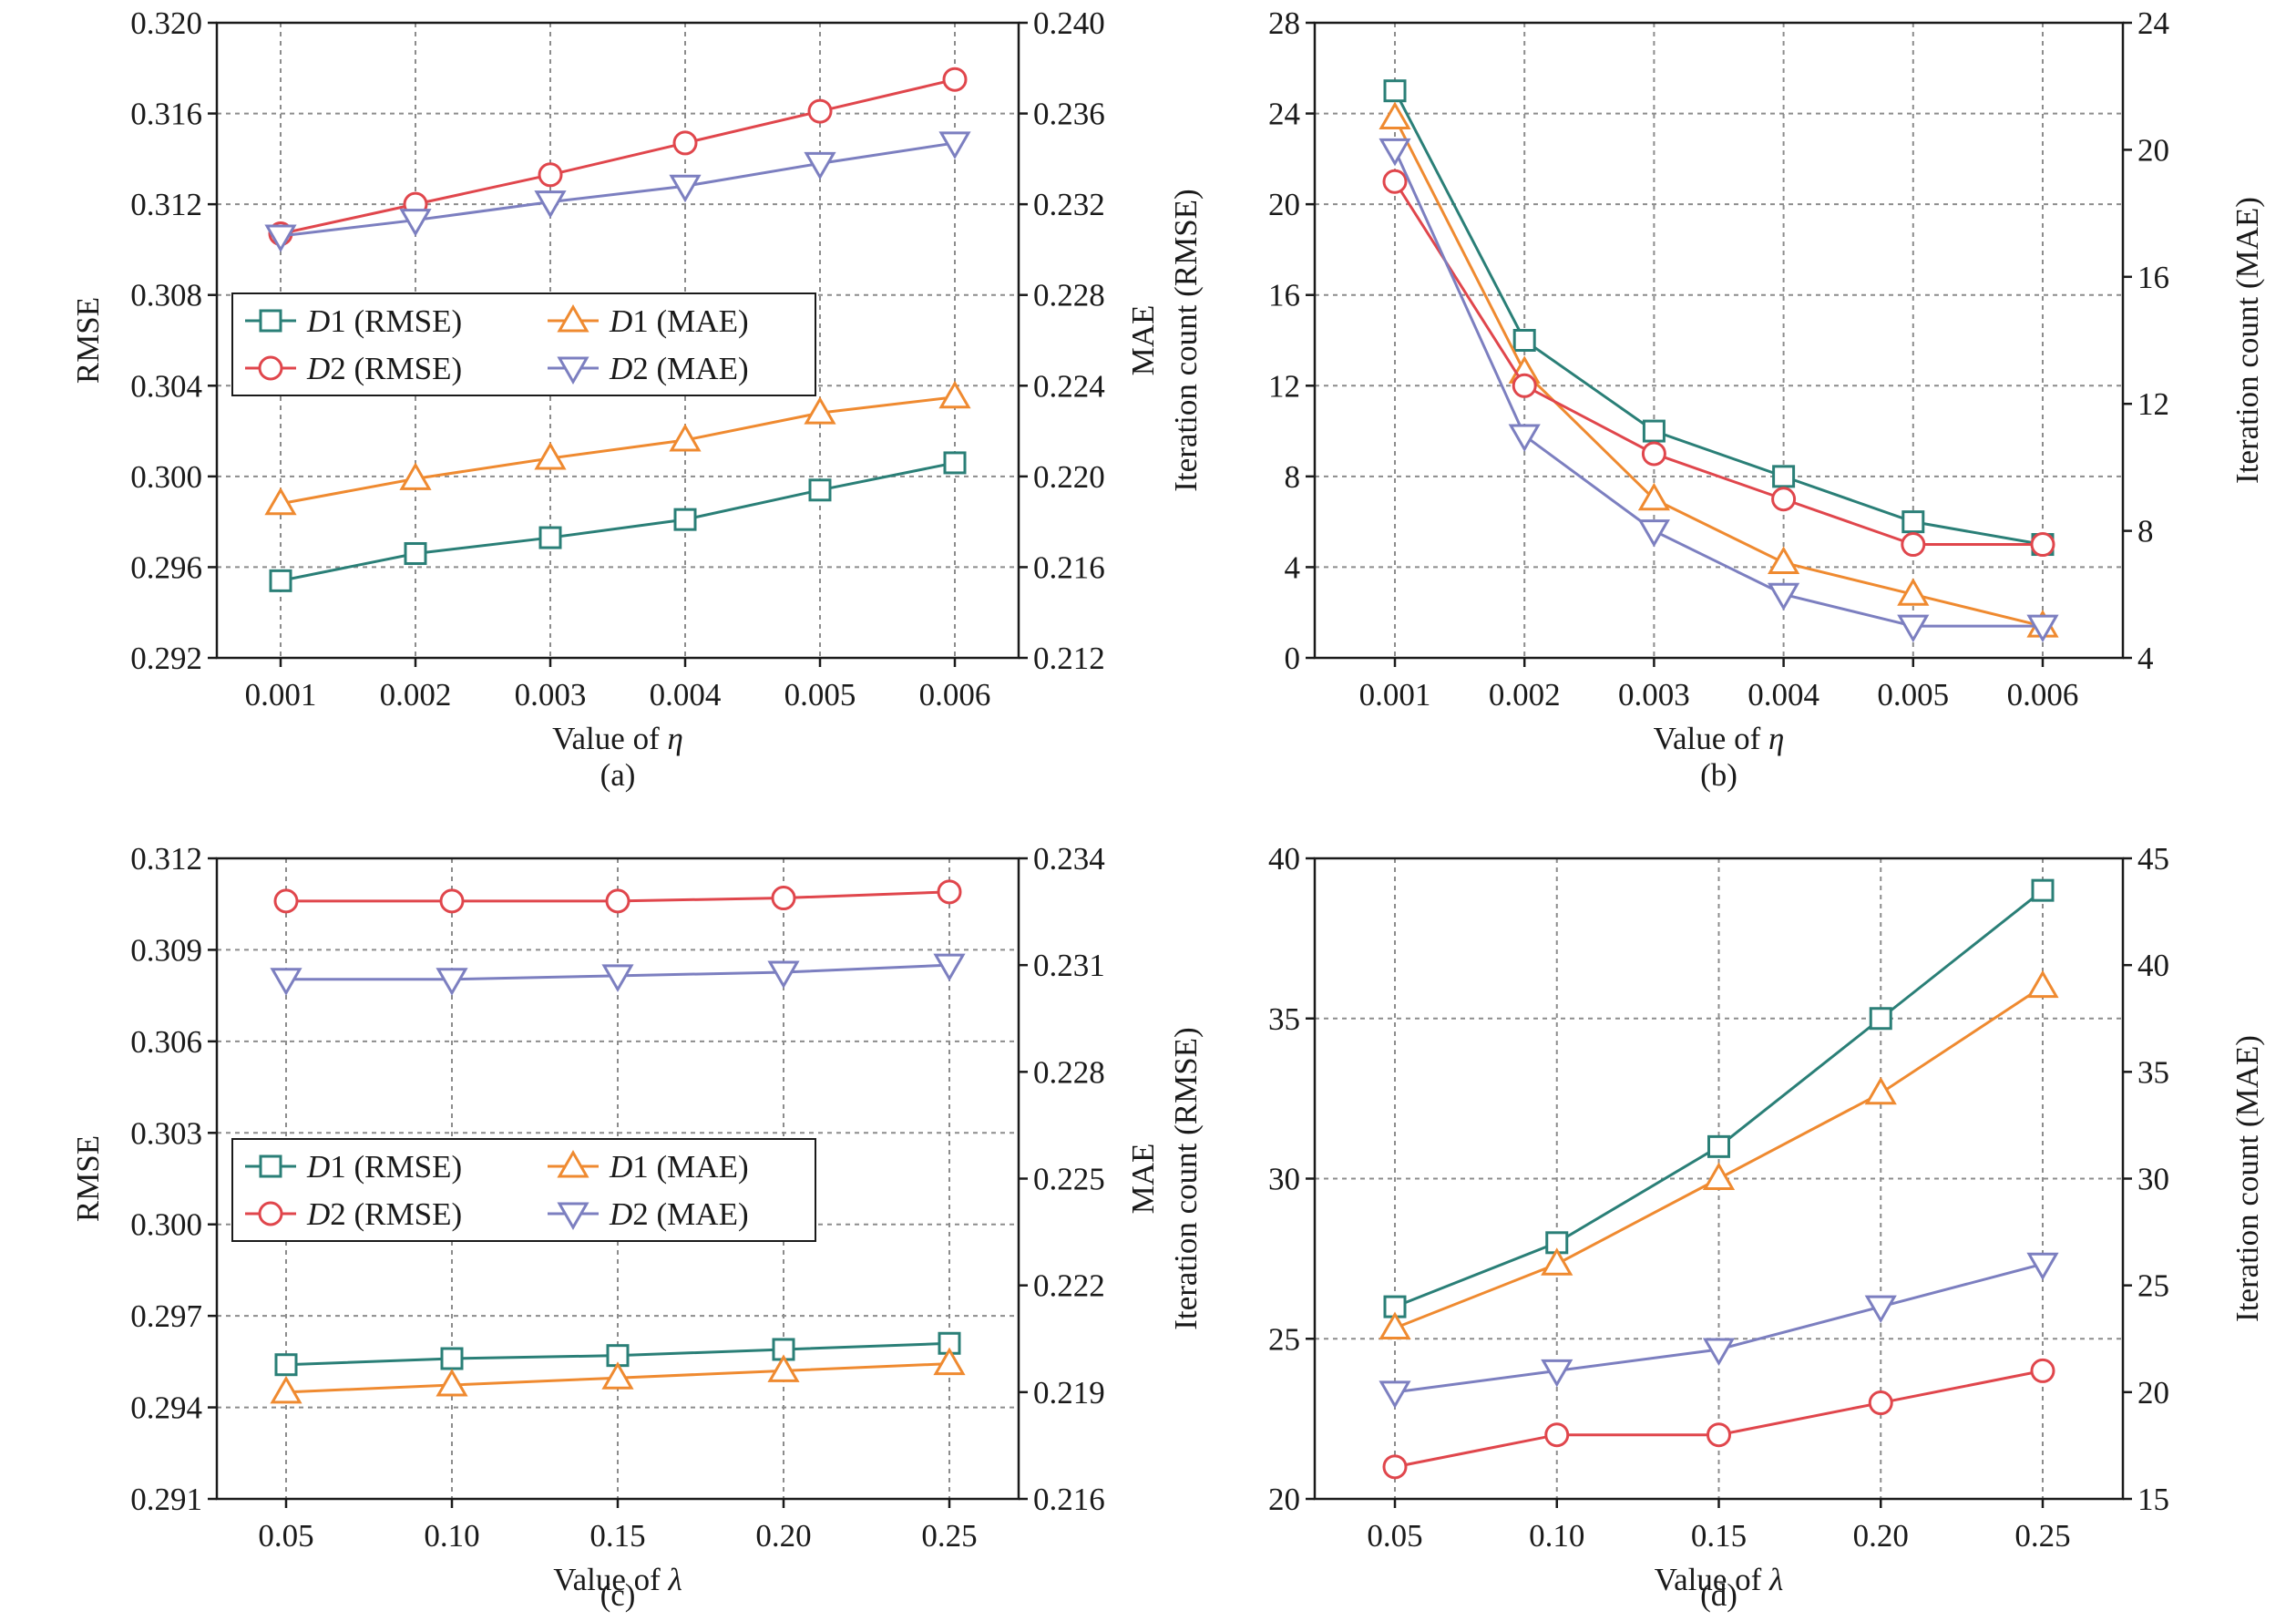 The height and width of the screenshot is (1621, 2296). What do you see at coordinates (1284, 1019) in the screenshot?
I see `y-tick-label: 35` at bounding box center [1284, 1019].